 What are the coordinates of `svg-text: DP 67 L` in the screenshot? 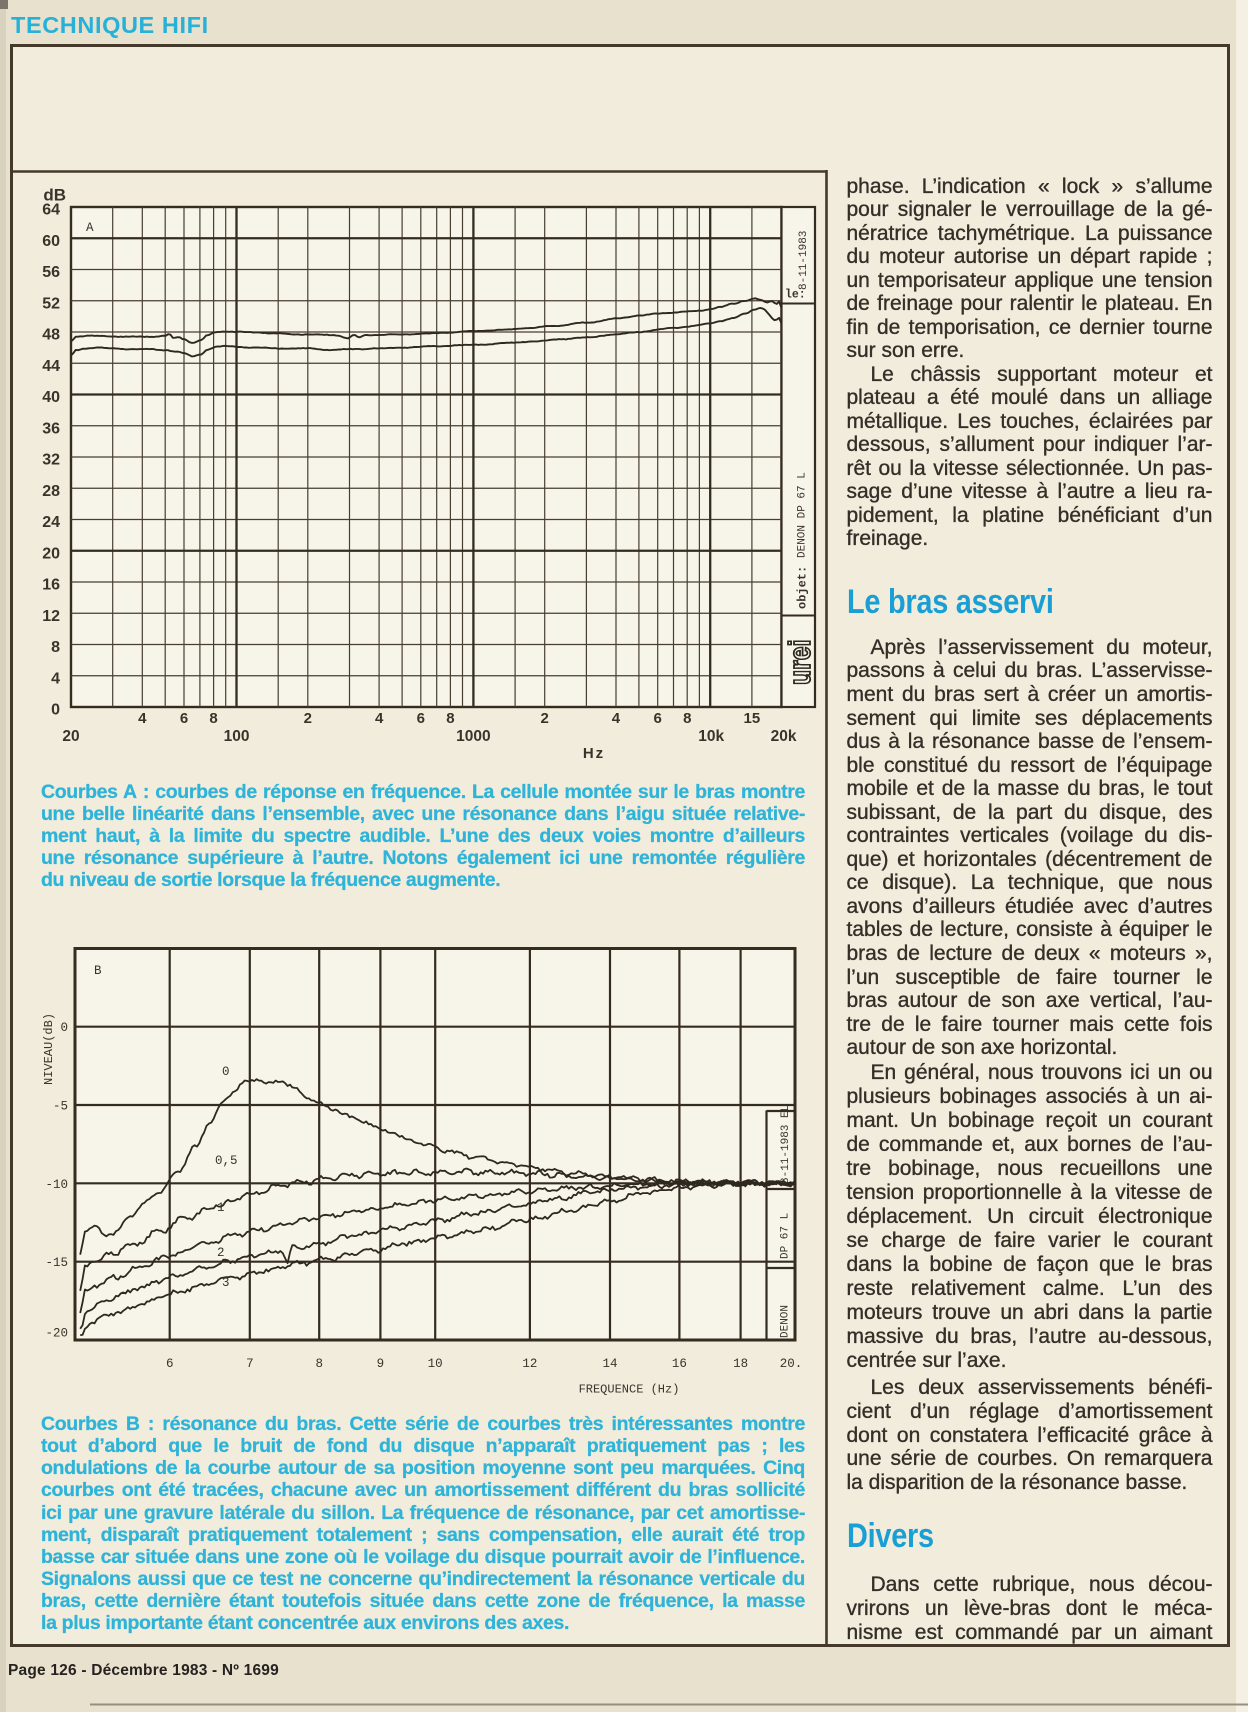 It's located at (786, 1236).